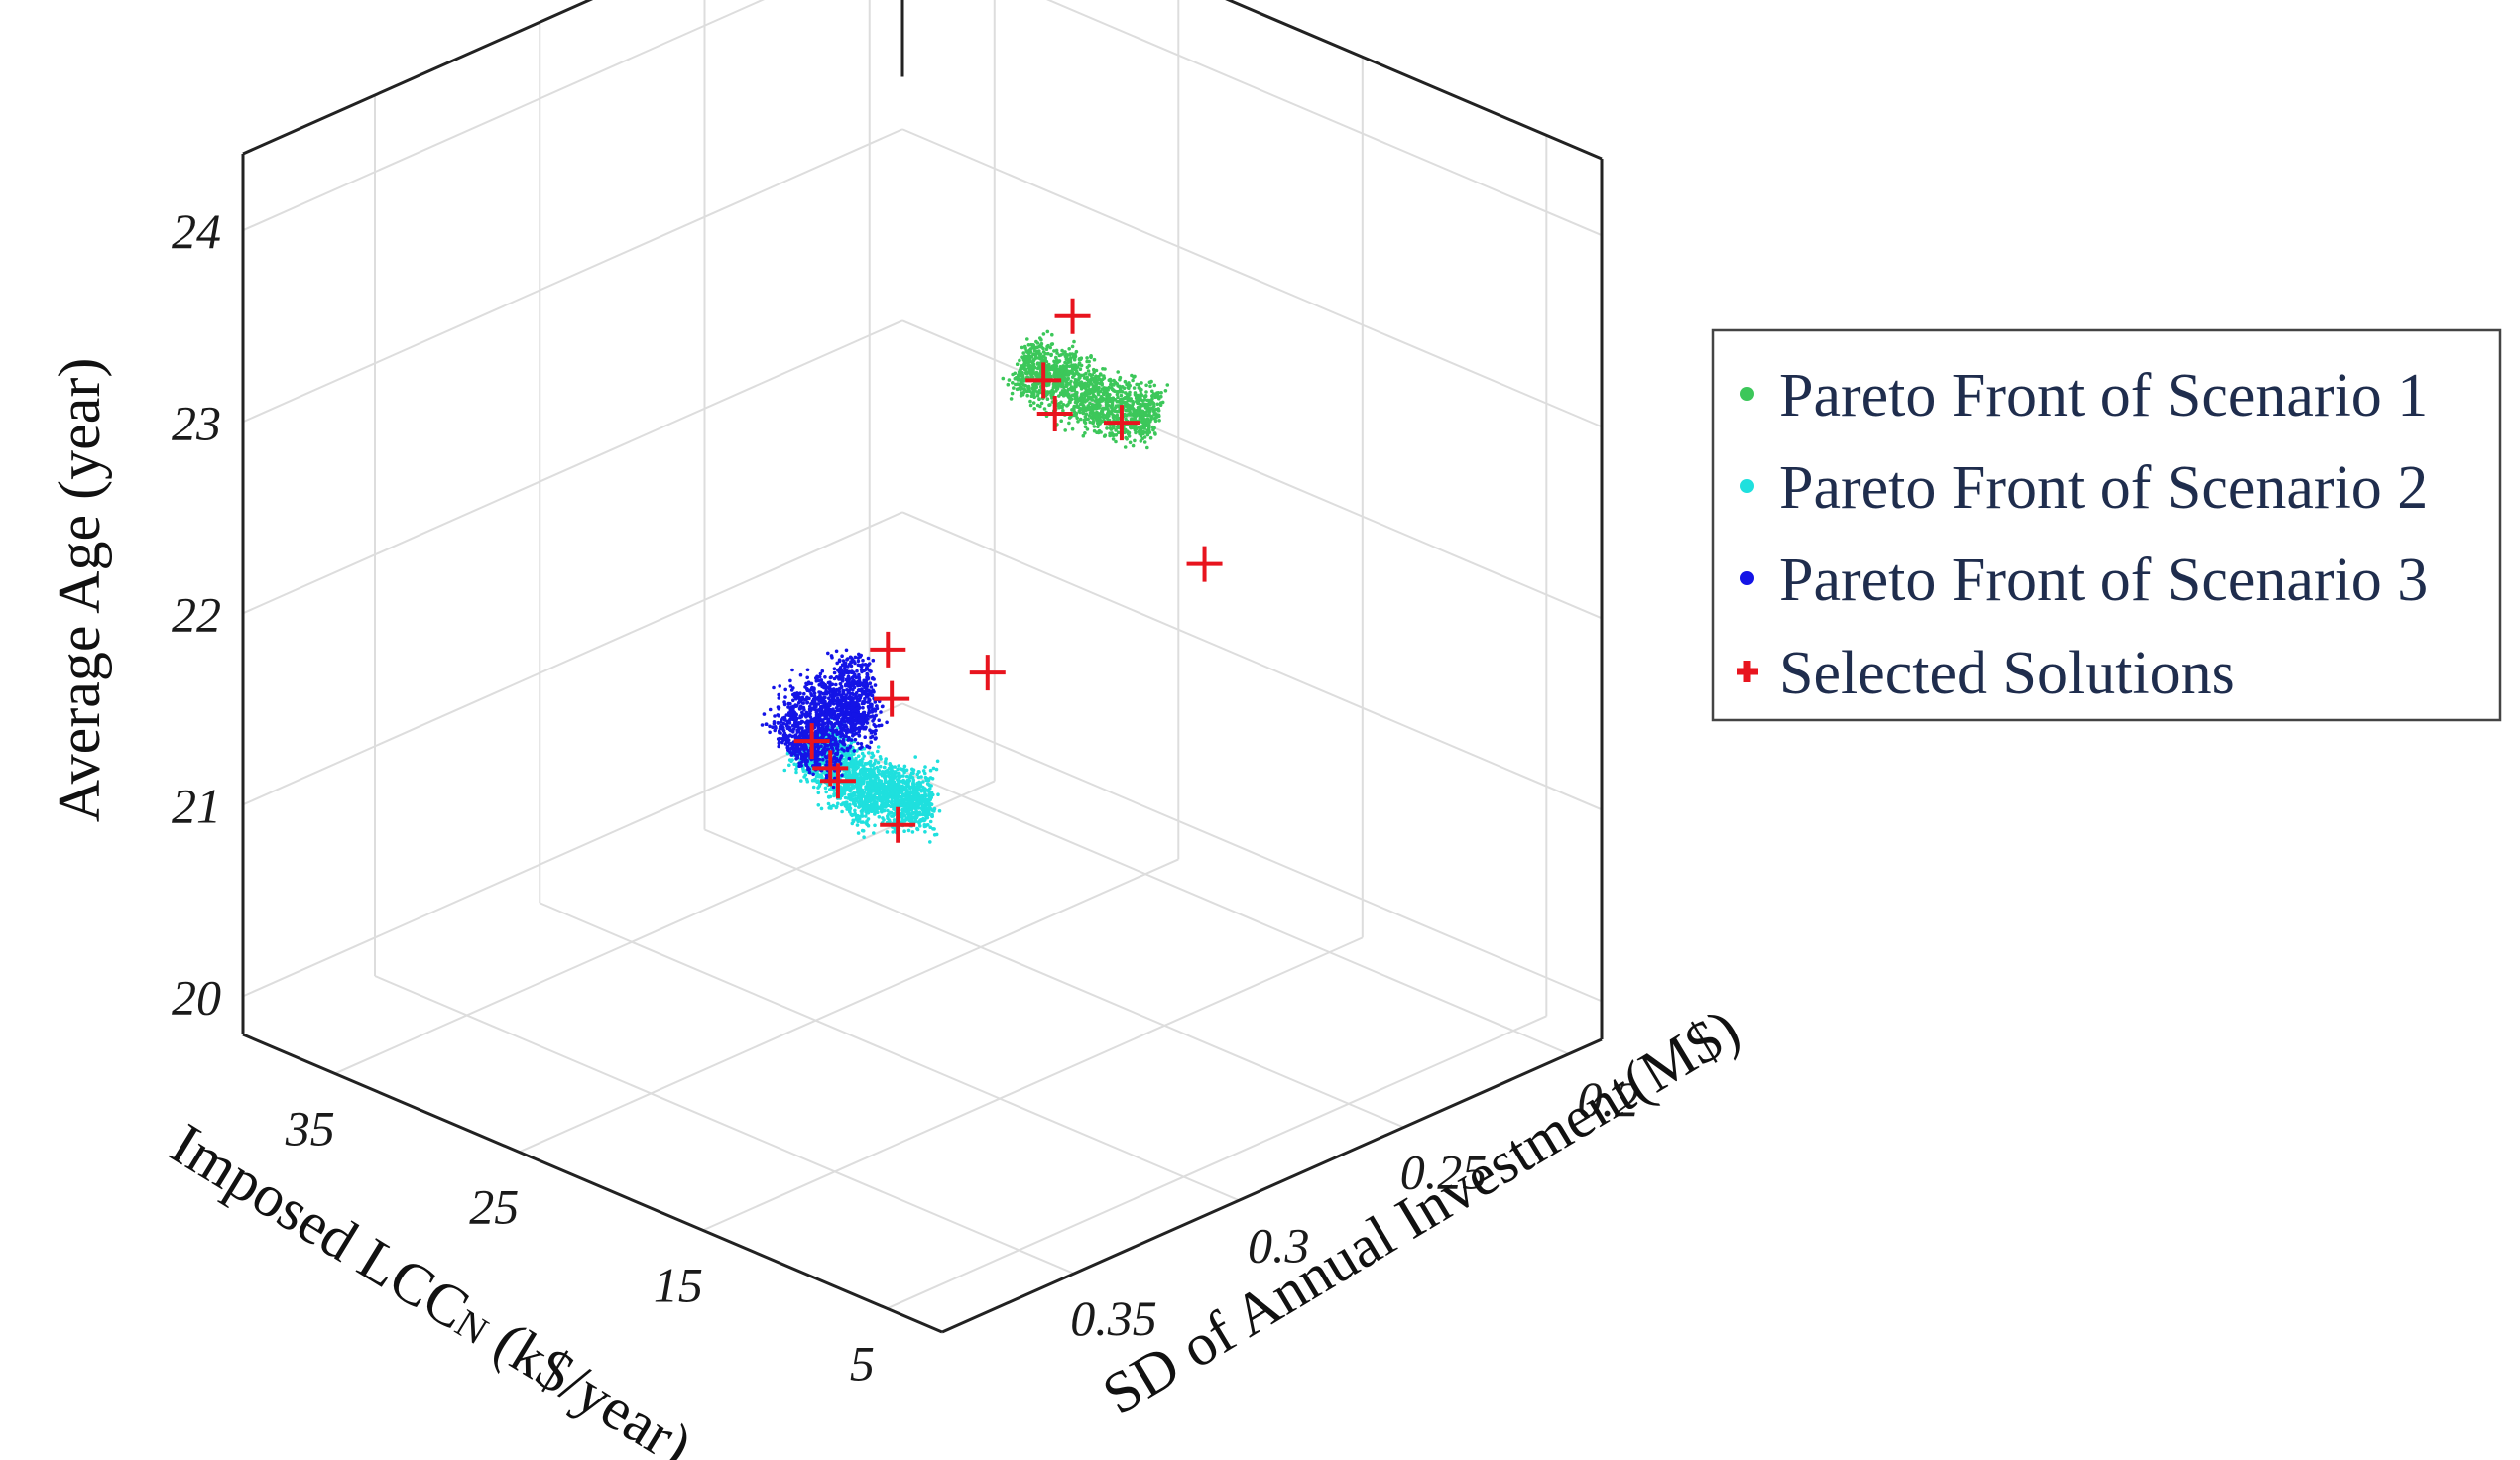 Image resolution: width=2520 pixels, height=1460 pixels. Describe the element at coordinates (2103, 396) in the screenshot. I see `legend-label-scenario-1: Pareto Front of Scenario 1` at that location.